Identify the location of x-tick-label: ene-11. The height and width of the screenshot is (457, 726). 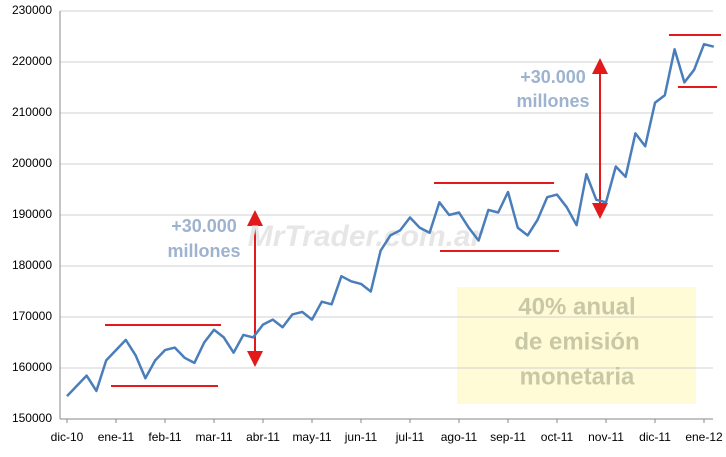
(116, 437).